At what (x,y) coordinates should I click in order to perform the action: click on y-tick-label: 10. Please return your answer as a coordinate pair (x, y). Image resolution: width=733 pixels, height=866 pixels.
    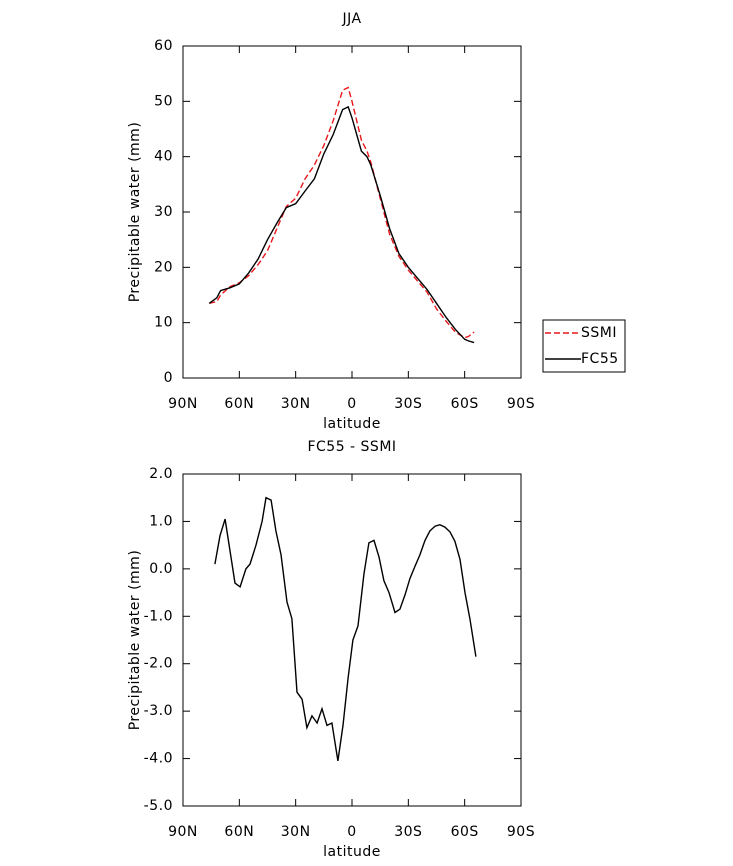
    Looking at the image, I should click on (163, 323).